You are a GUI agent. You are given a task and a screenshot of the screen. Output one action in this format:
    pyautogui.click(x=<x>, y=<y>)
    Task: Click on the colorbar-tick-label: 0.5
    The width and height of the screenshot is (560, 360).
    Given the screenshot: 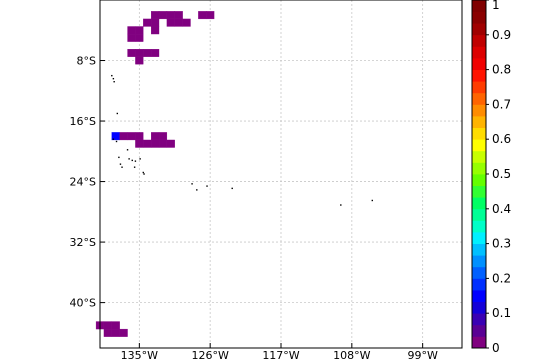 What is the action you would take?
    pyautogui.click(x=501, y=174)
    